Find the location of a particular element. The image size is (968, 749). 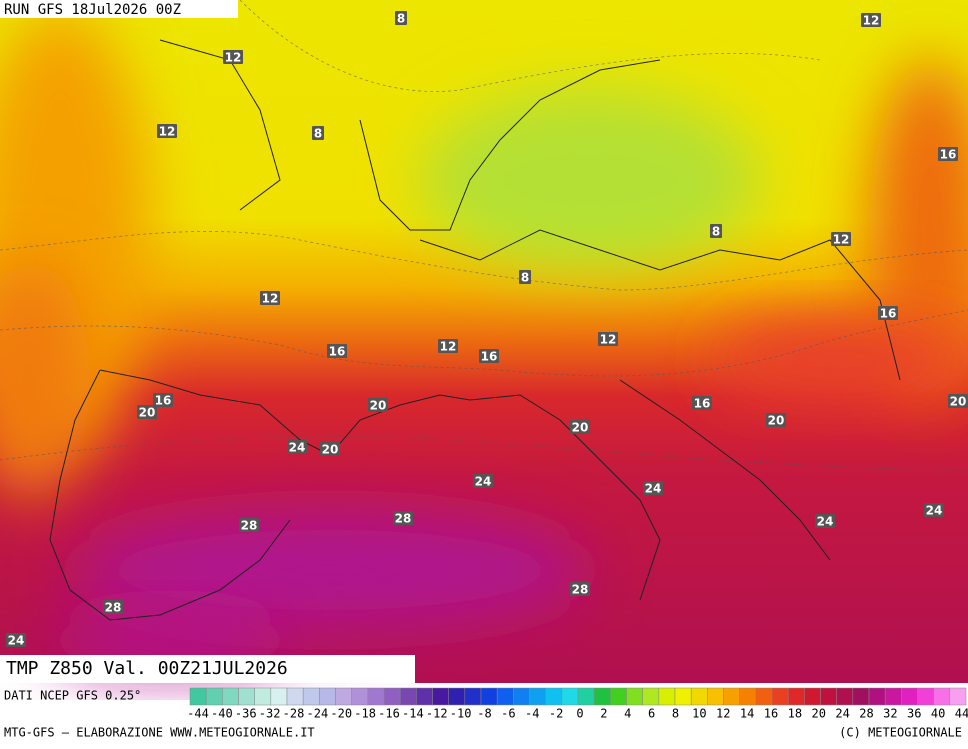

source-label: DATI NCEP GFS 0.25° is located at coordinates (72, 696).